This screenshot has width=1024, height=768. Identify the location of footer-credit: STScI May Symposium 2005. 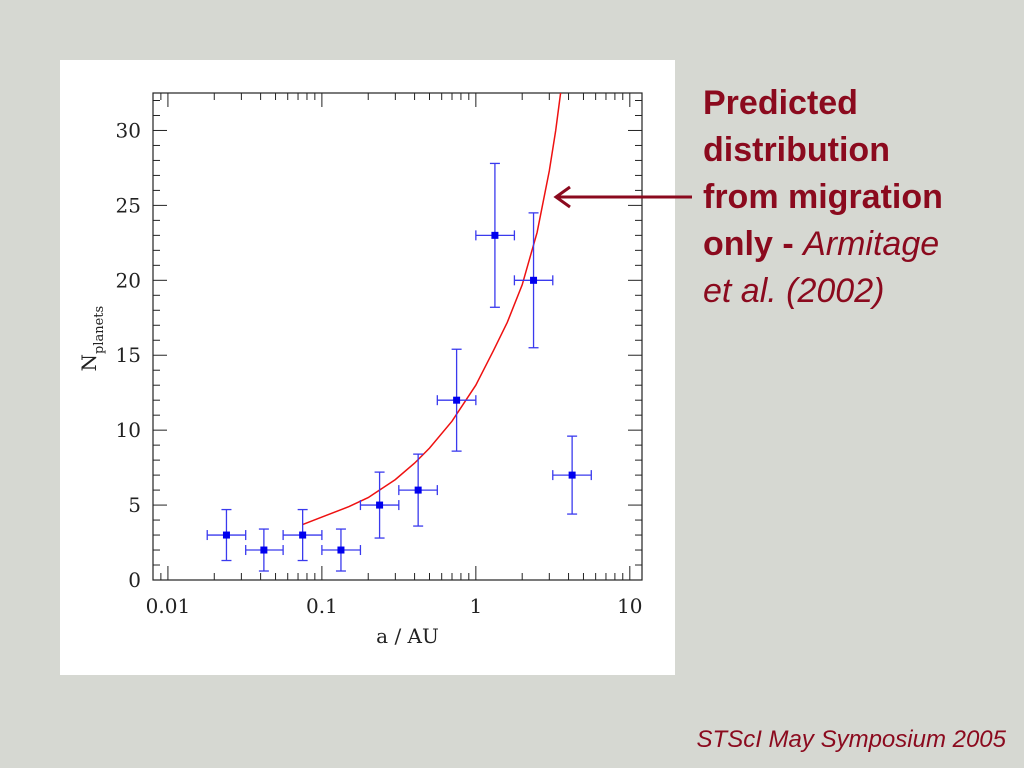
(851, 739).